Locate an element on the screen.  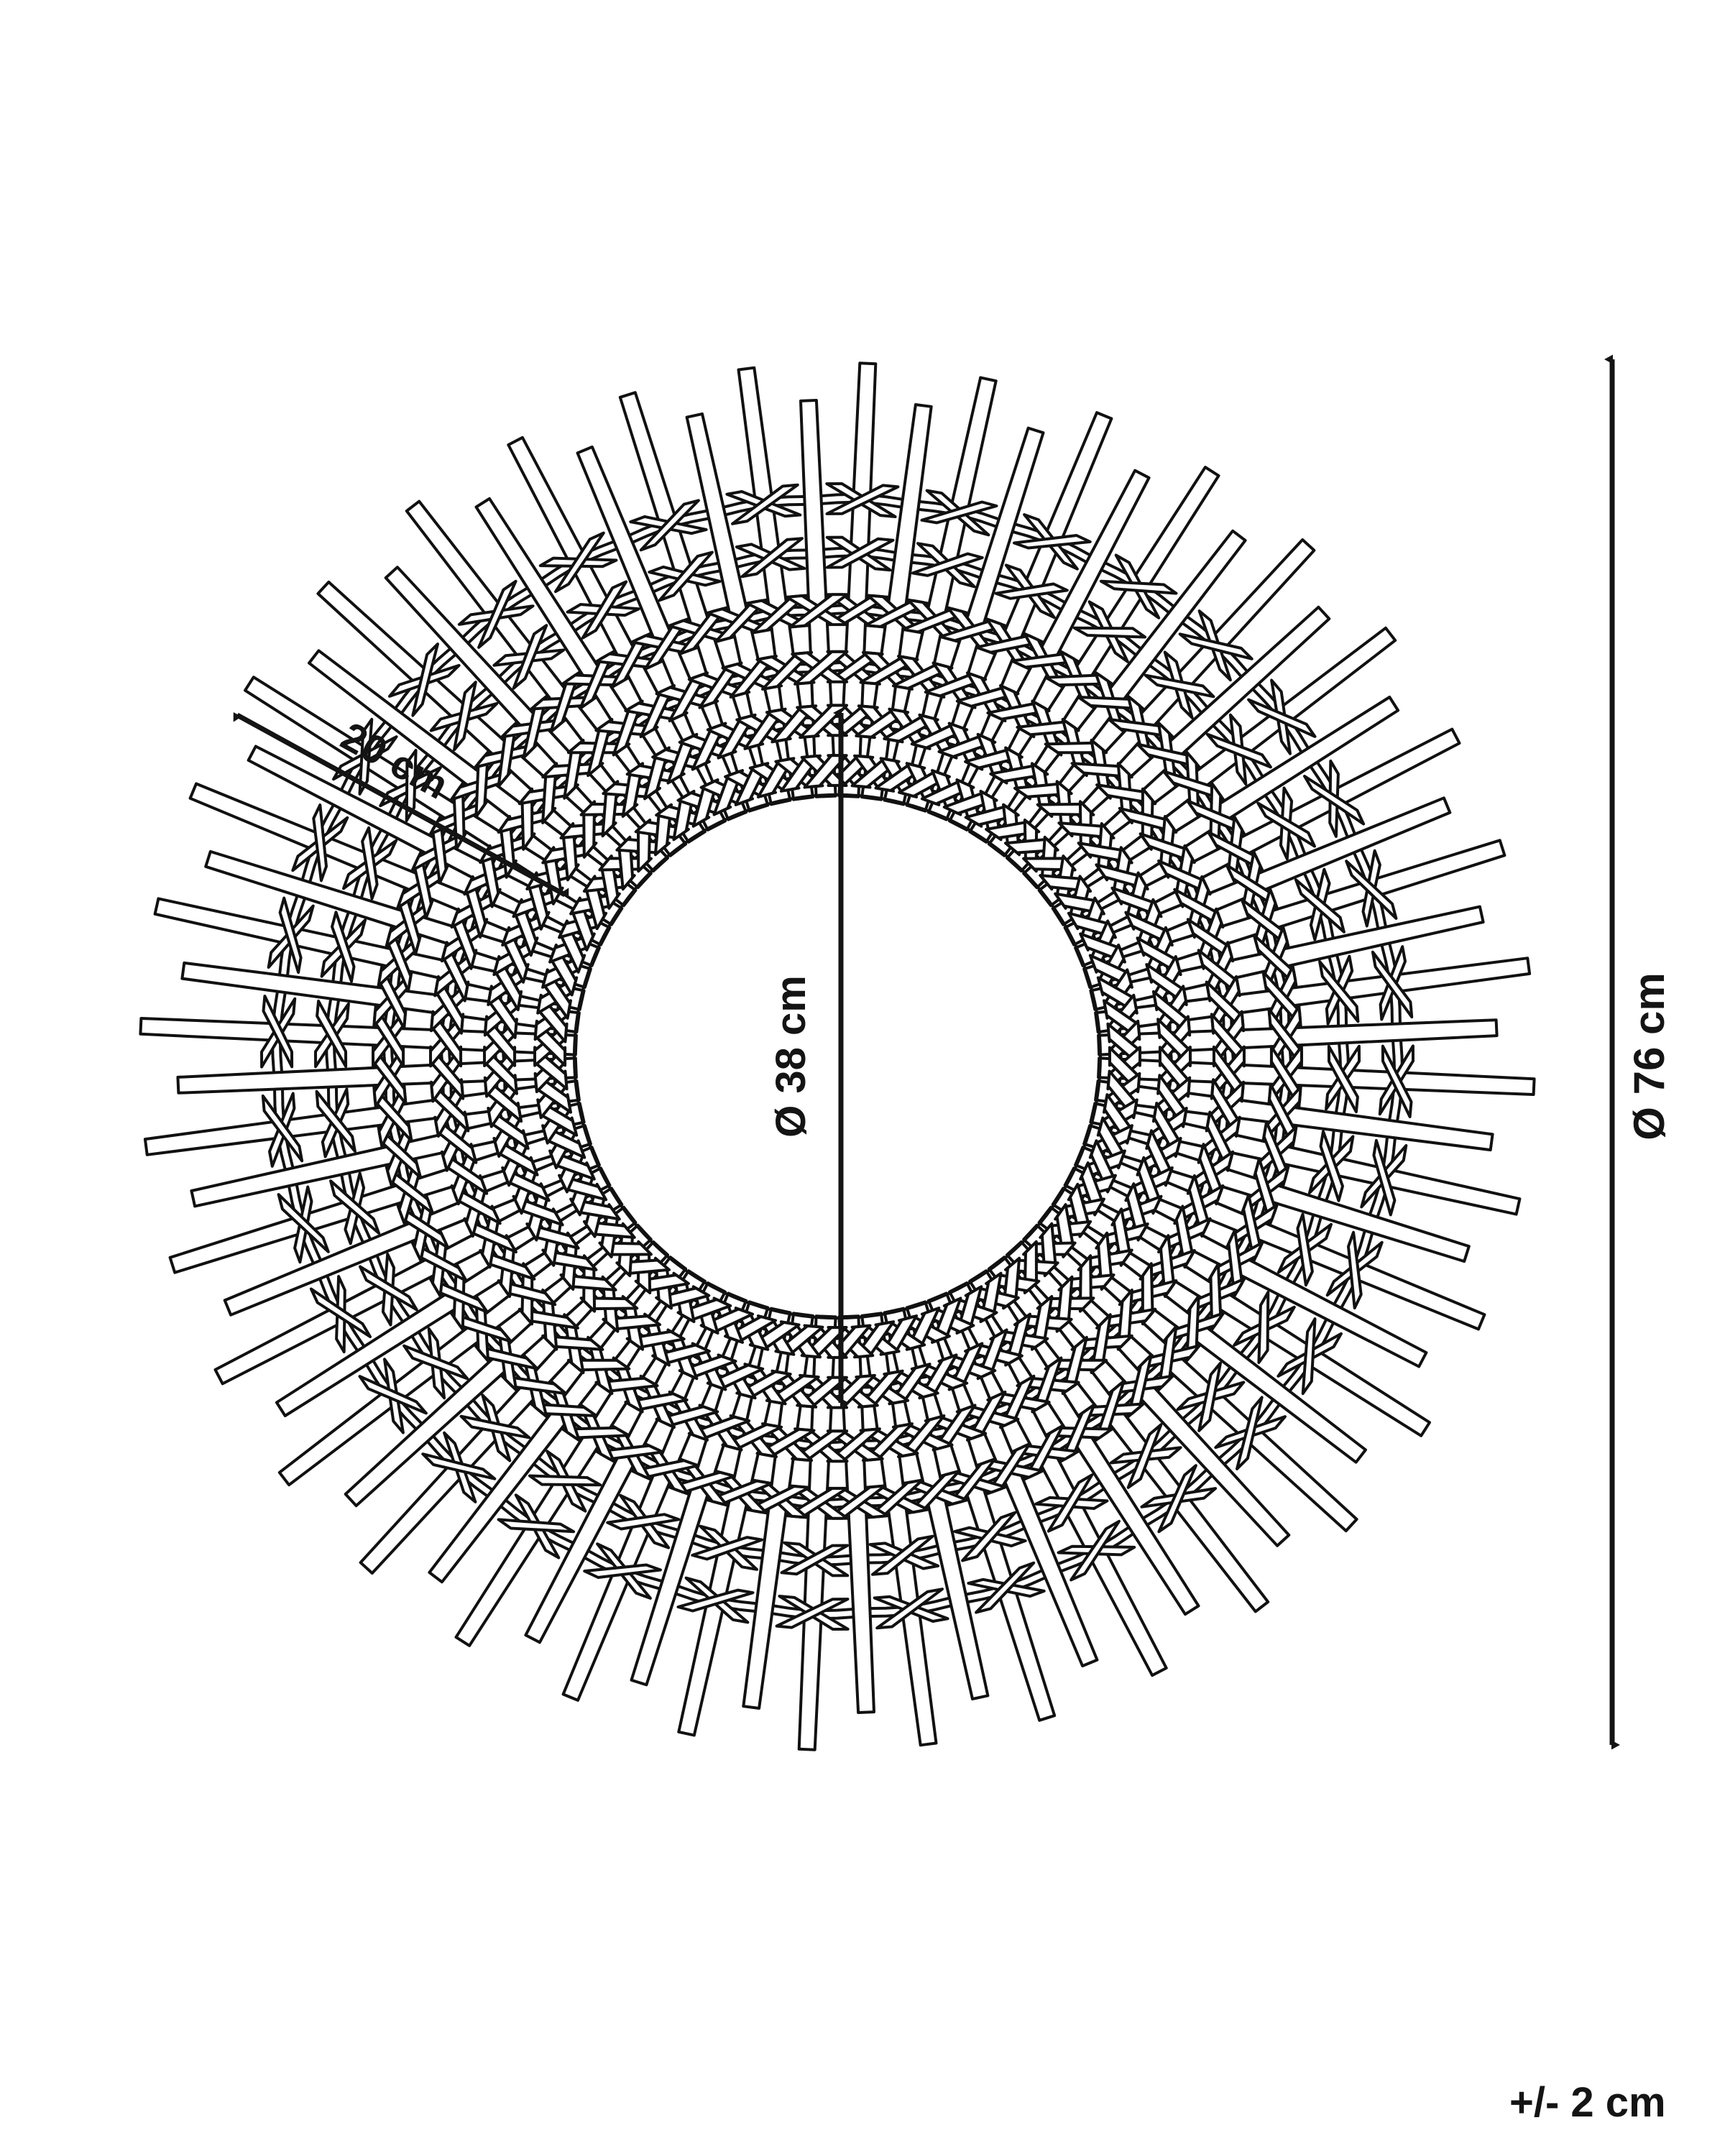
inner-diameter-dimension: Ø 38 cm is located at coordinates (808, 1058).